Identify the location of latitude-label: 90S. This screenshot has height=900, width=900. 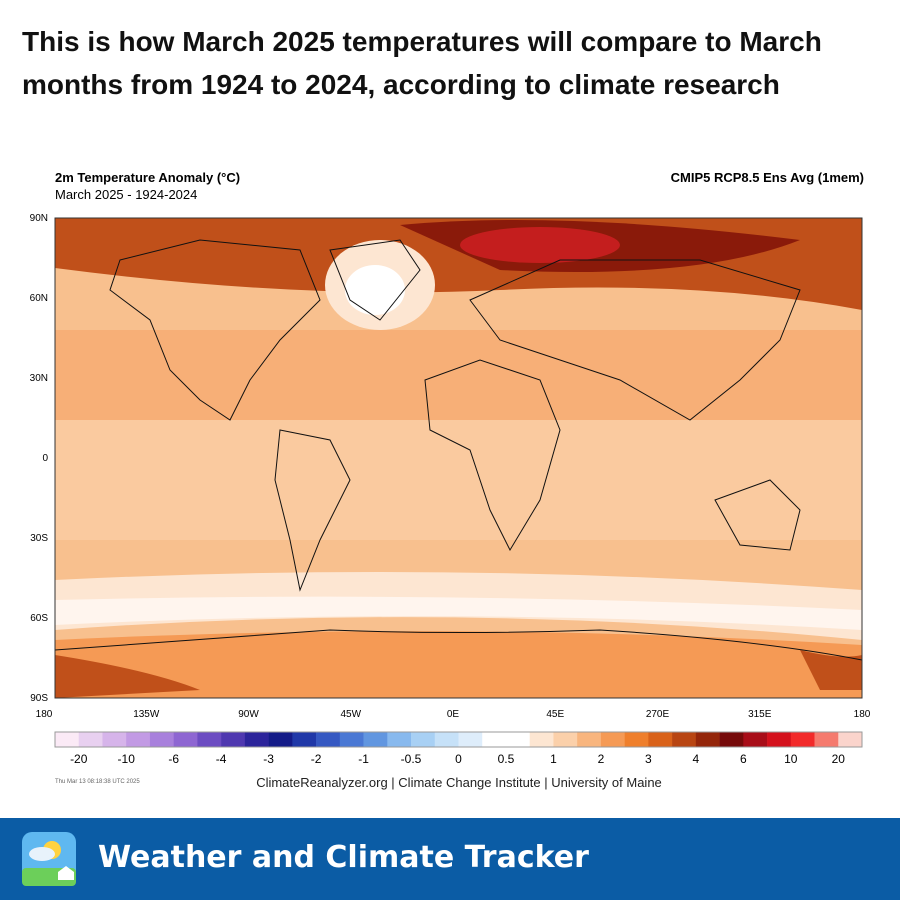
(39, 698).